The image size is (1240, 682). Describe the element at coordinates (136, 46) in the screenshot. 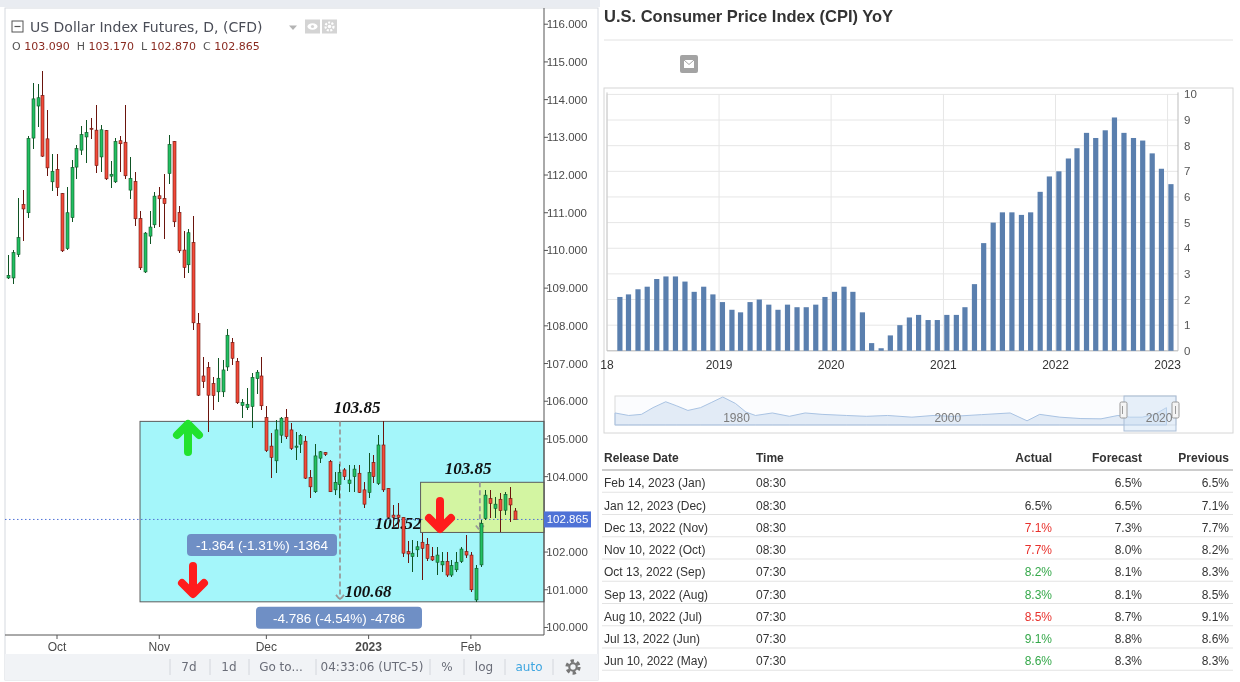

I see `text: O 103.090 H 103.170 L 102.870 C 102.865` at that location.